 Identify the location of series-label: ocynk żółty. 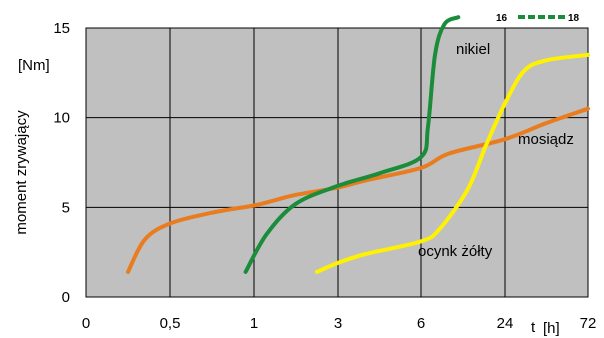
(455, 251).